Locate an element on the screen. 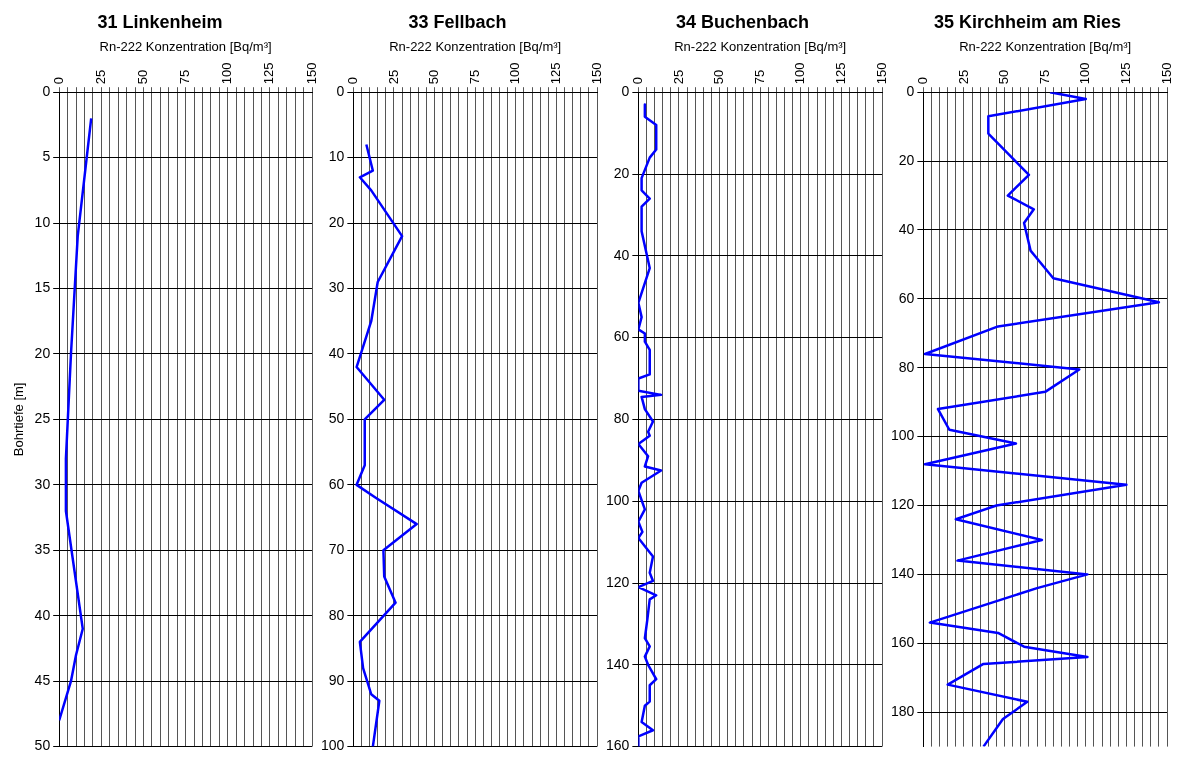 Image resolution: width=1180 pixels, height=760 pixels. y-tick-label: 25 is located at coordinates (42, 418).